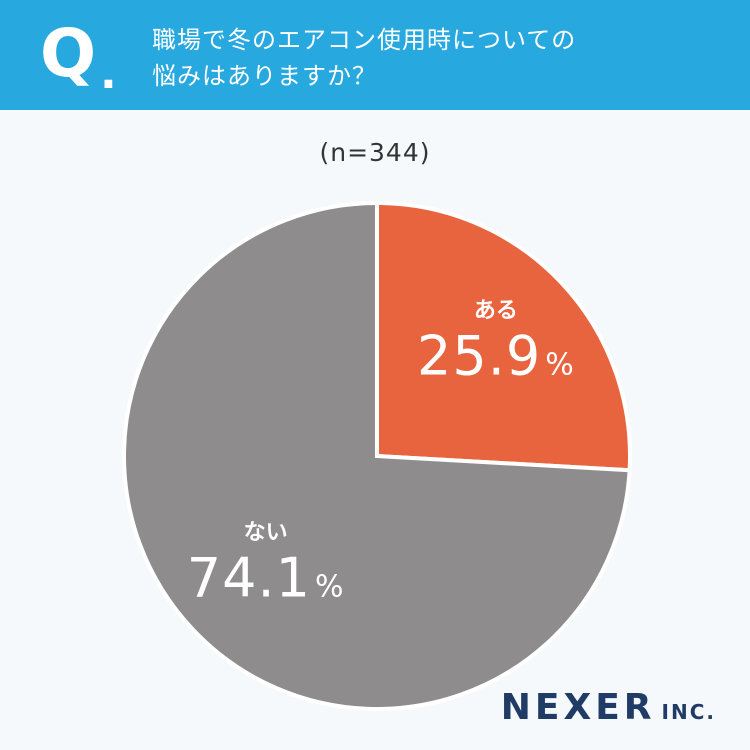 This screenshot has width=750, height=750. What do you see at coordinates (330, 587) in the screenshot?
I see `slice-unit-nai: %` at bounding box center [330, 587].